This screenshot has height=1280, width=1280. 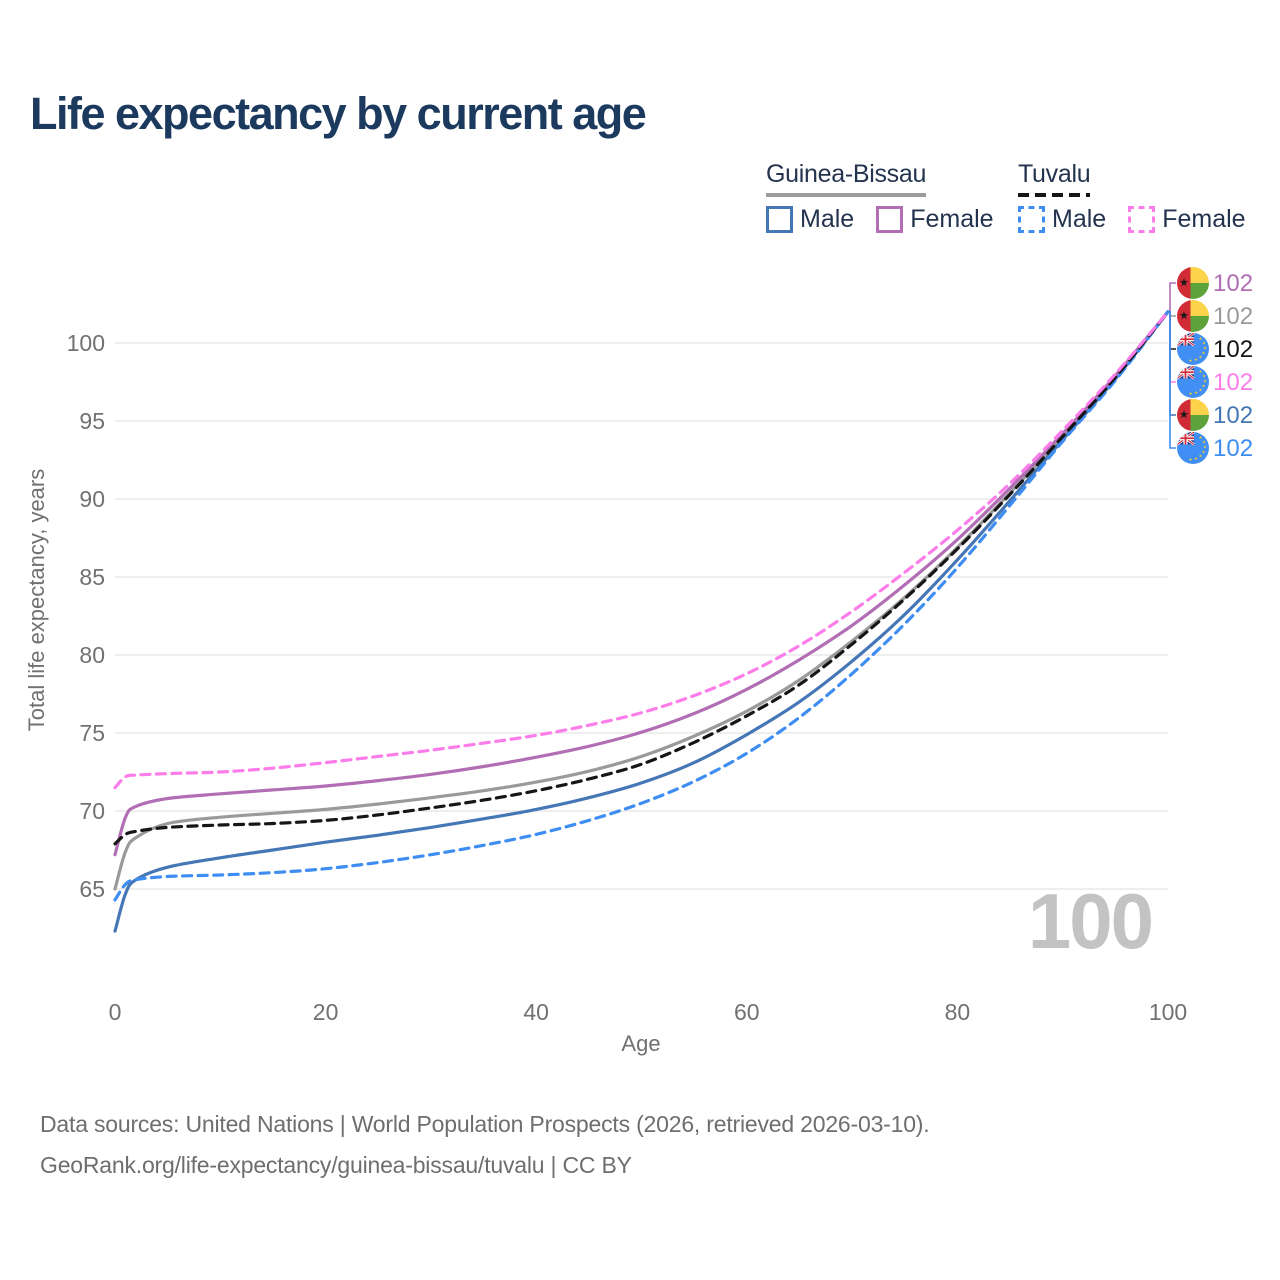 I want to click on x-tick-label: 20, so click(x=326, y=1012).